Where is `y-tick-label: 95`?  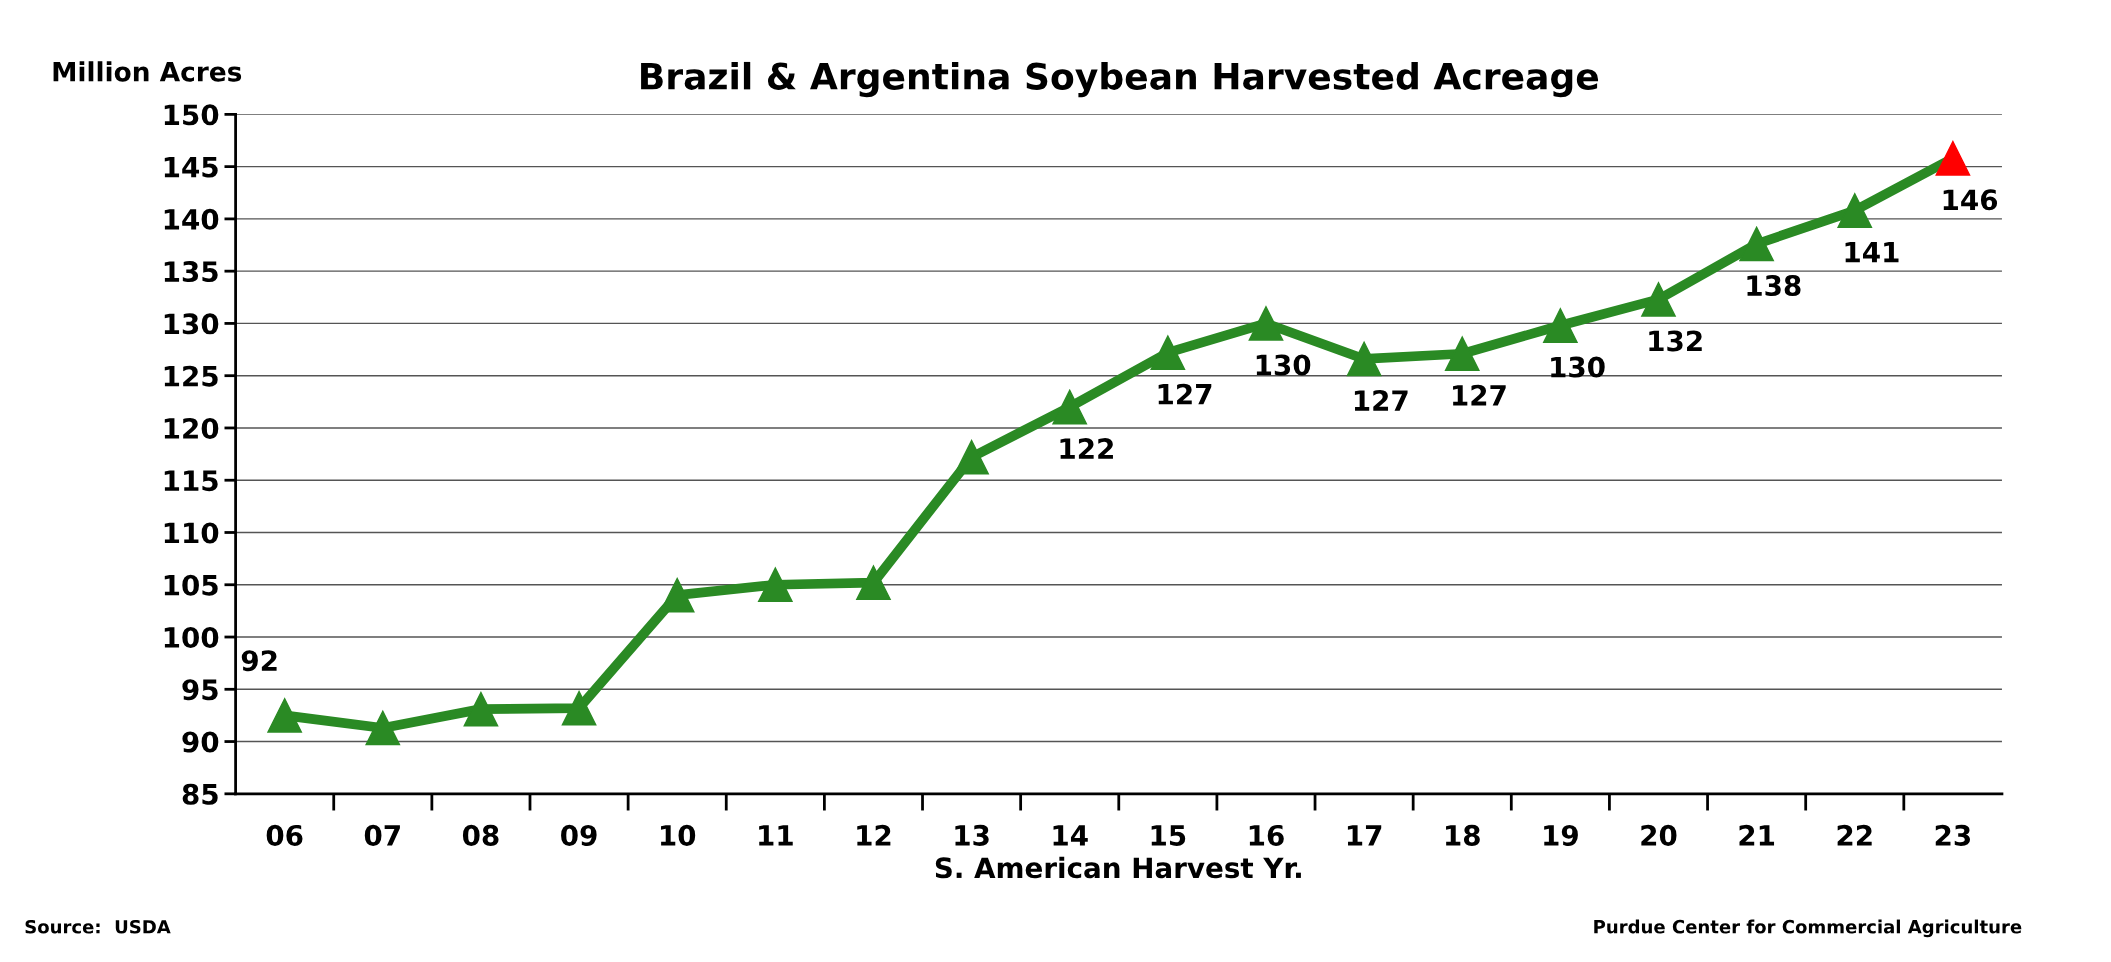
y-tick-label: 95 is located at coordinates (200, 690).